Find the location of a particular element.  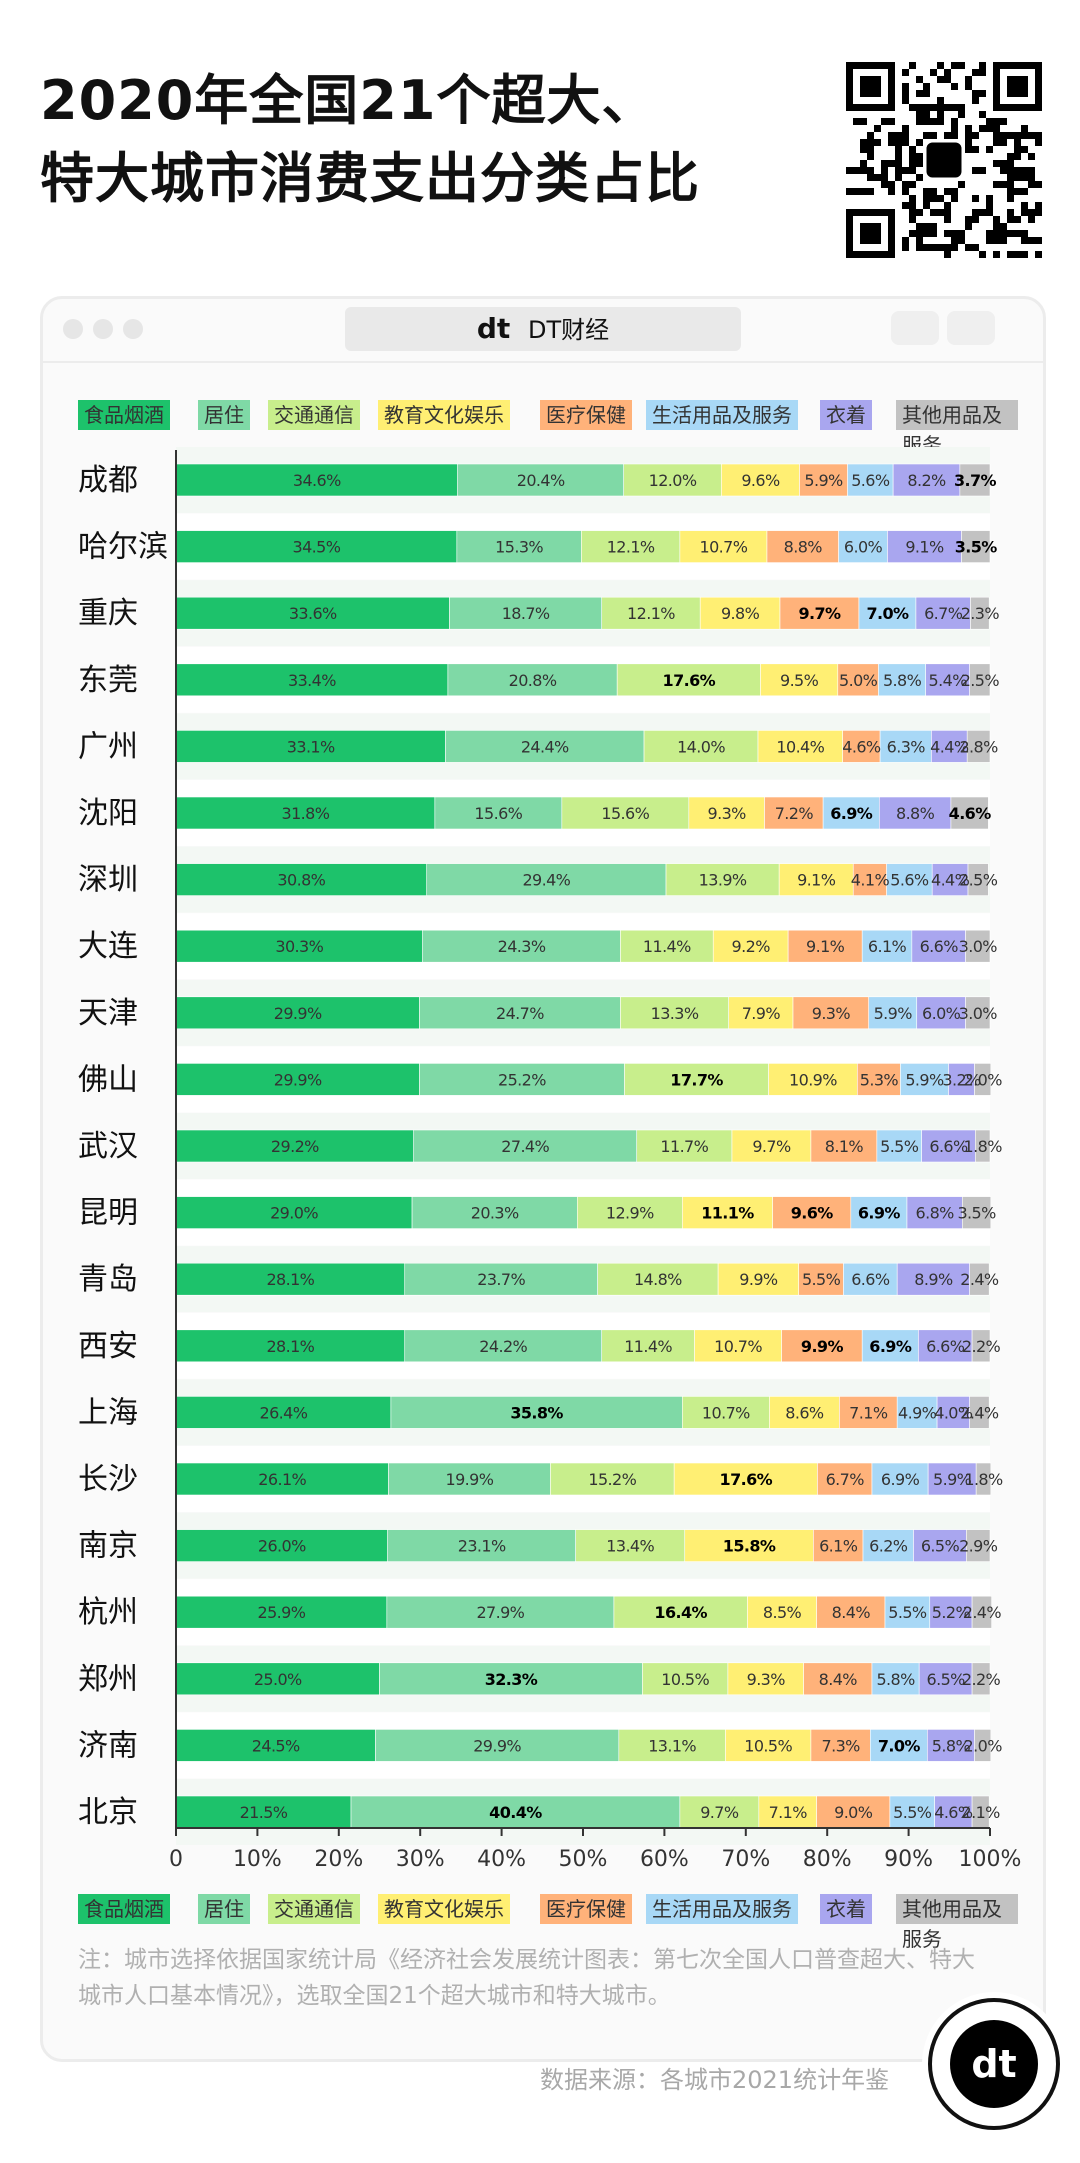

data-label: 15.6% is located at coordinates (625, 813).